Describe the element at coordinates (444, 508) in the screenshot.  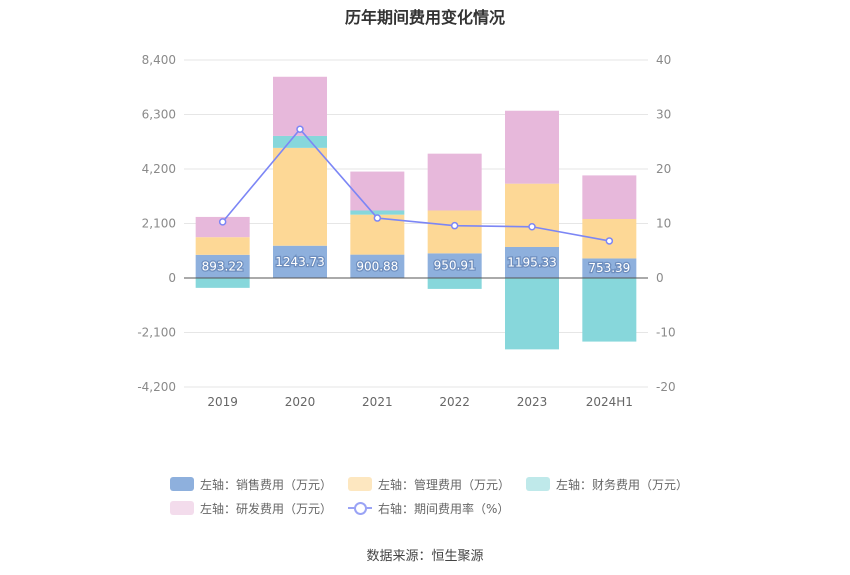
I see `legend-label-expense-ratio: 右轴：期间费用率（%）` at that location.